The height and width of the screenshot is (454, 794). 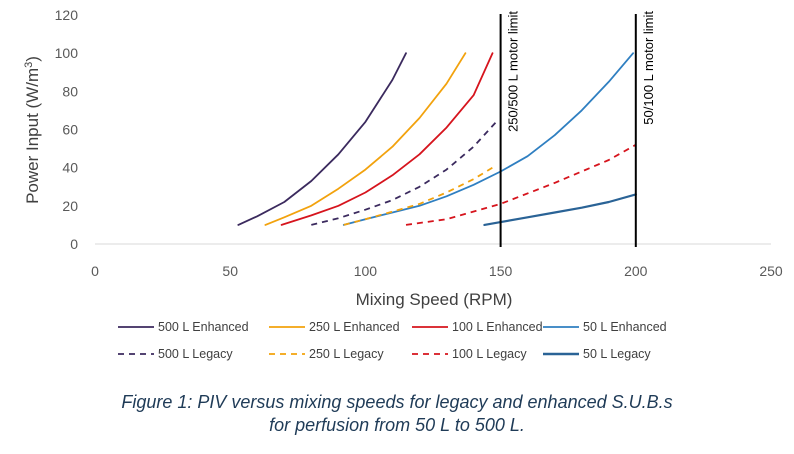 I want to click on series-line-250-l-legacy, so click(x=418, y=196).